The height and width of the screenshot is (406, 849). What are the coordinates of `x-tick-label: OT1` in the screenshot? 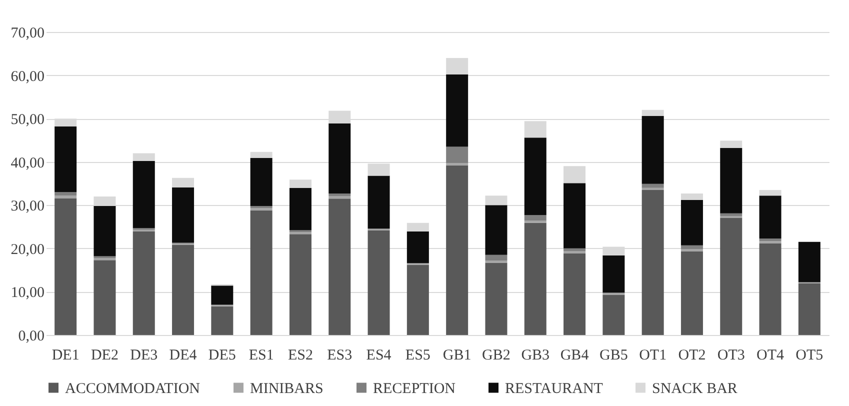 It's located at (653, 356).